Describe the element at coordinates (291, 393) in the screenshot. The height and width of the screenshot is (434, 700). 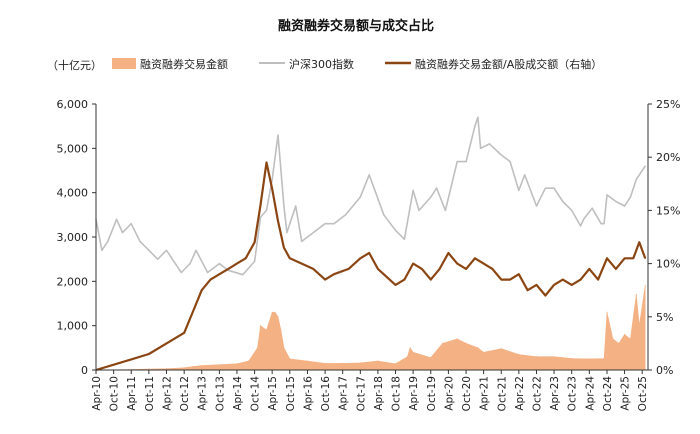
I see `x-tick-label-11: Oct-15` at that location.